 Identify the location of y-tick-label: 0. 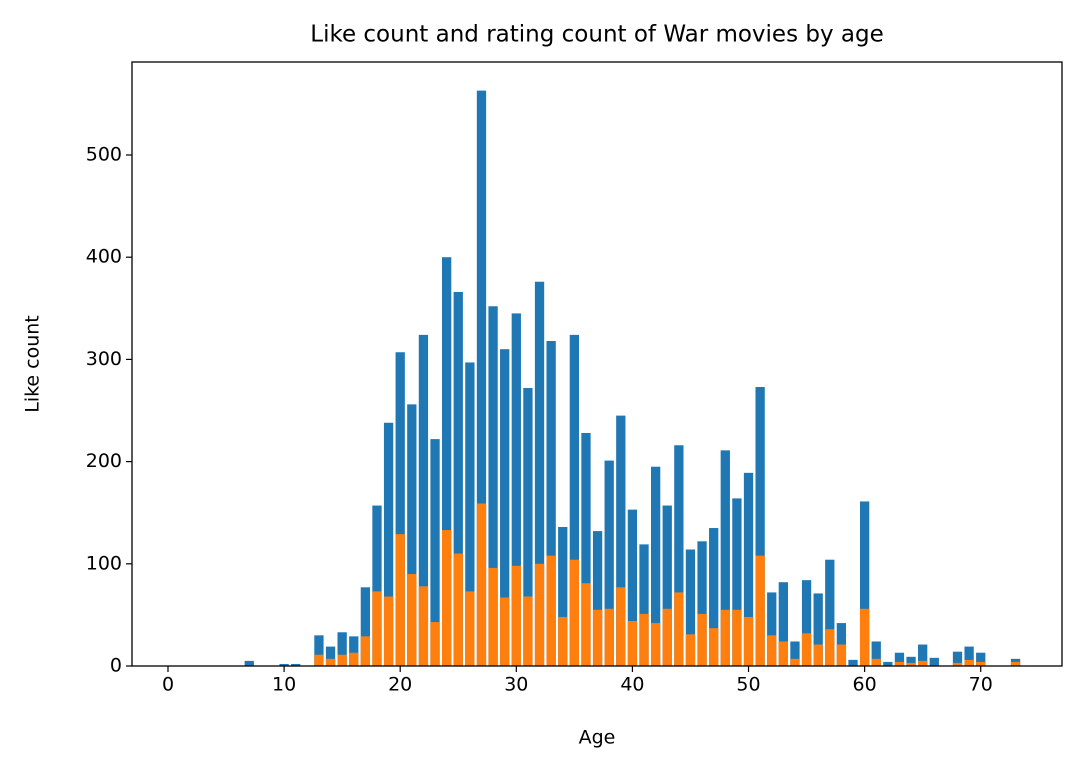
(116, 666).